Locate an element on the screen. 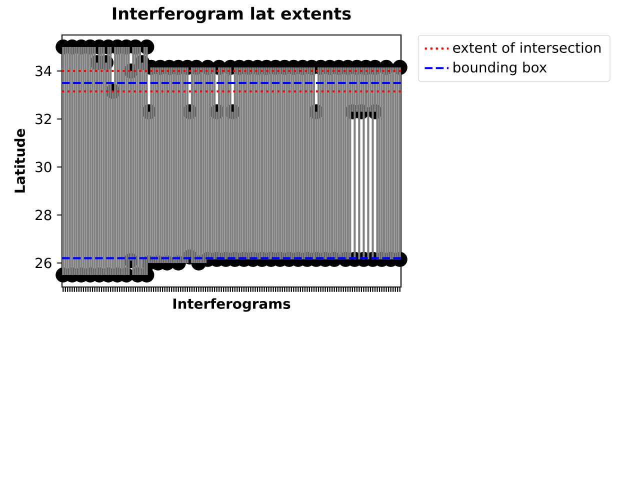 This screenshot has width=640, height=480. chart-title: Interferogram lat extents is located at coordinates (231, 15).